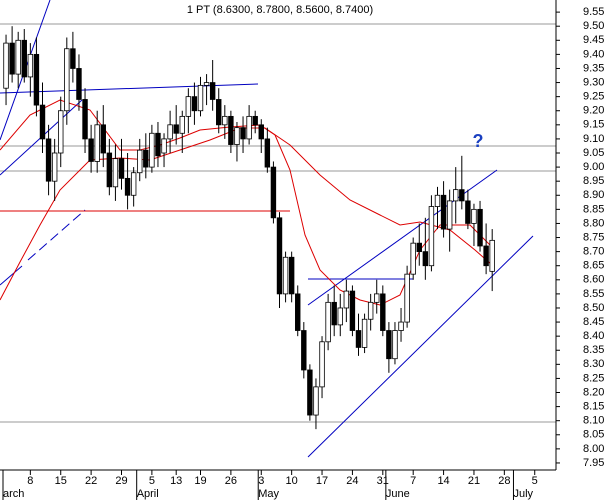  What do you see at coordinates (261, 481) in the screenshot?
I see `x-tick-label: 3` at bounding box center [261, 481].